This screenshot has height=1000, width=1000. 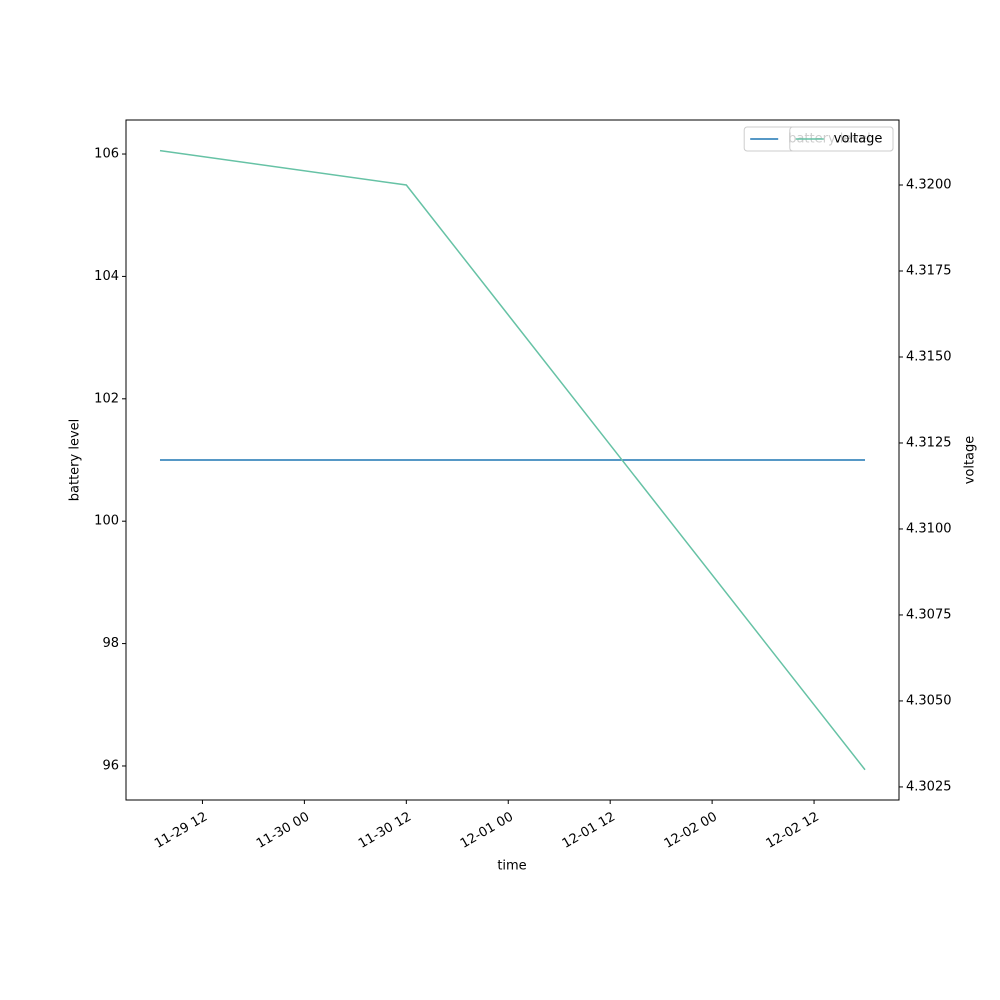 What do you see at coordinates (511, 866) in the screenshot?
I see `x-axis-label: time` at bounding box center [511, 866].